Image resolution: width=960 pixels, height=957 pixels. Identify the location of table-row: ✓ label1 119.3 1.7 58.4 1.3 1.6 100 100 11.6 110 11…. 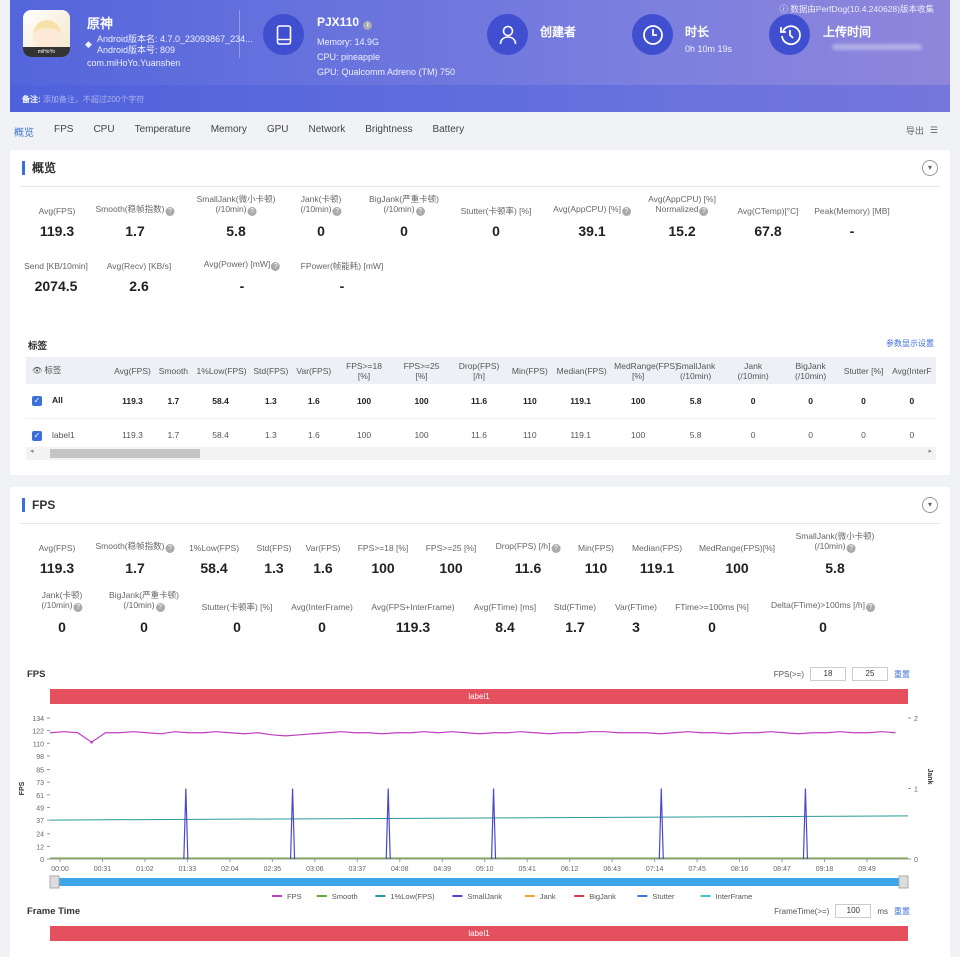
(481, 435).